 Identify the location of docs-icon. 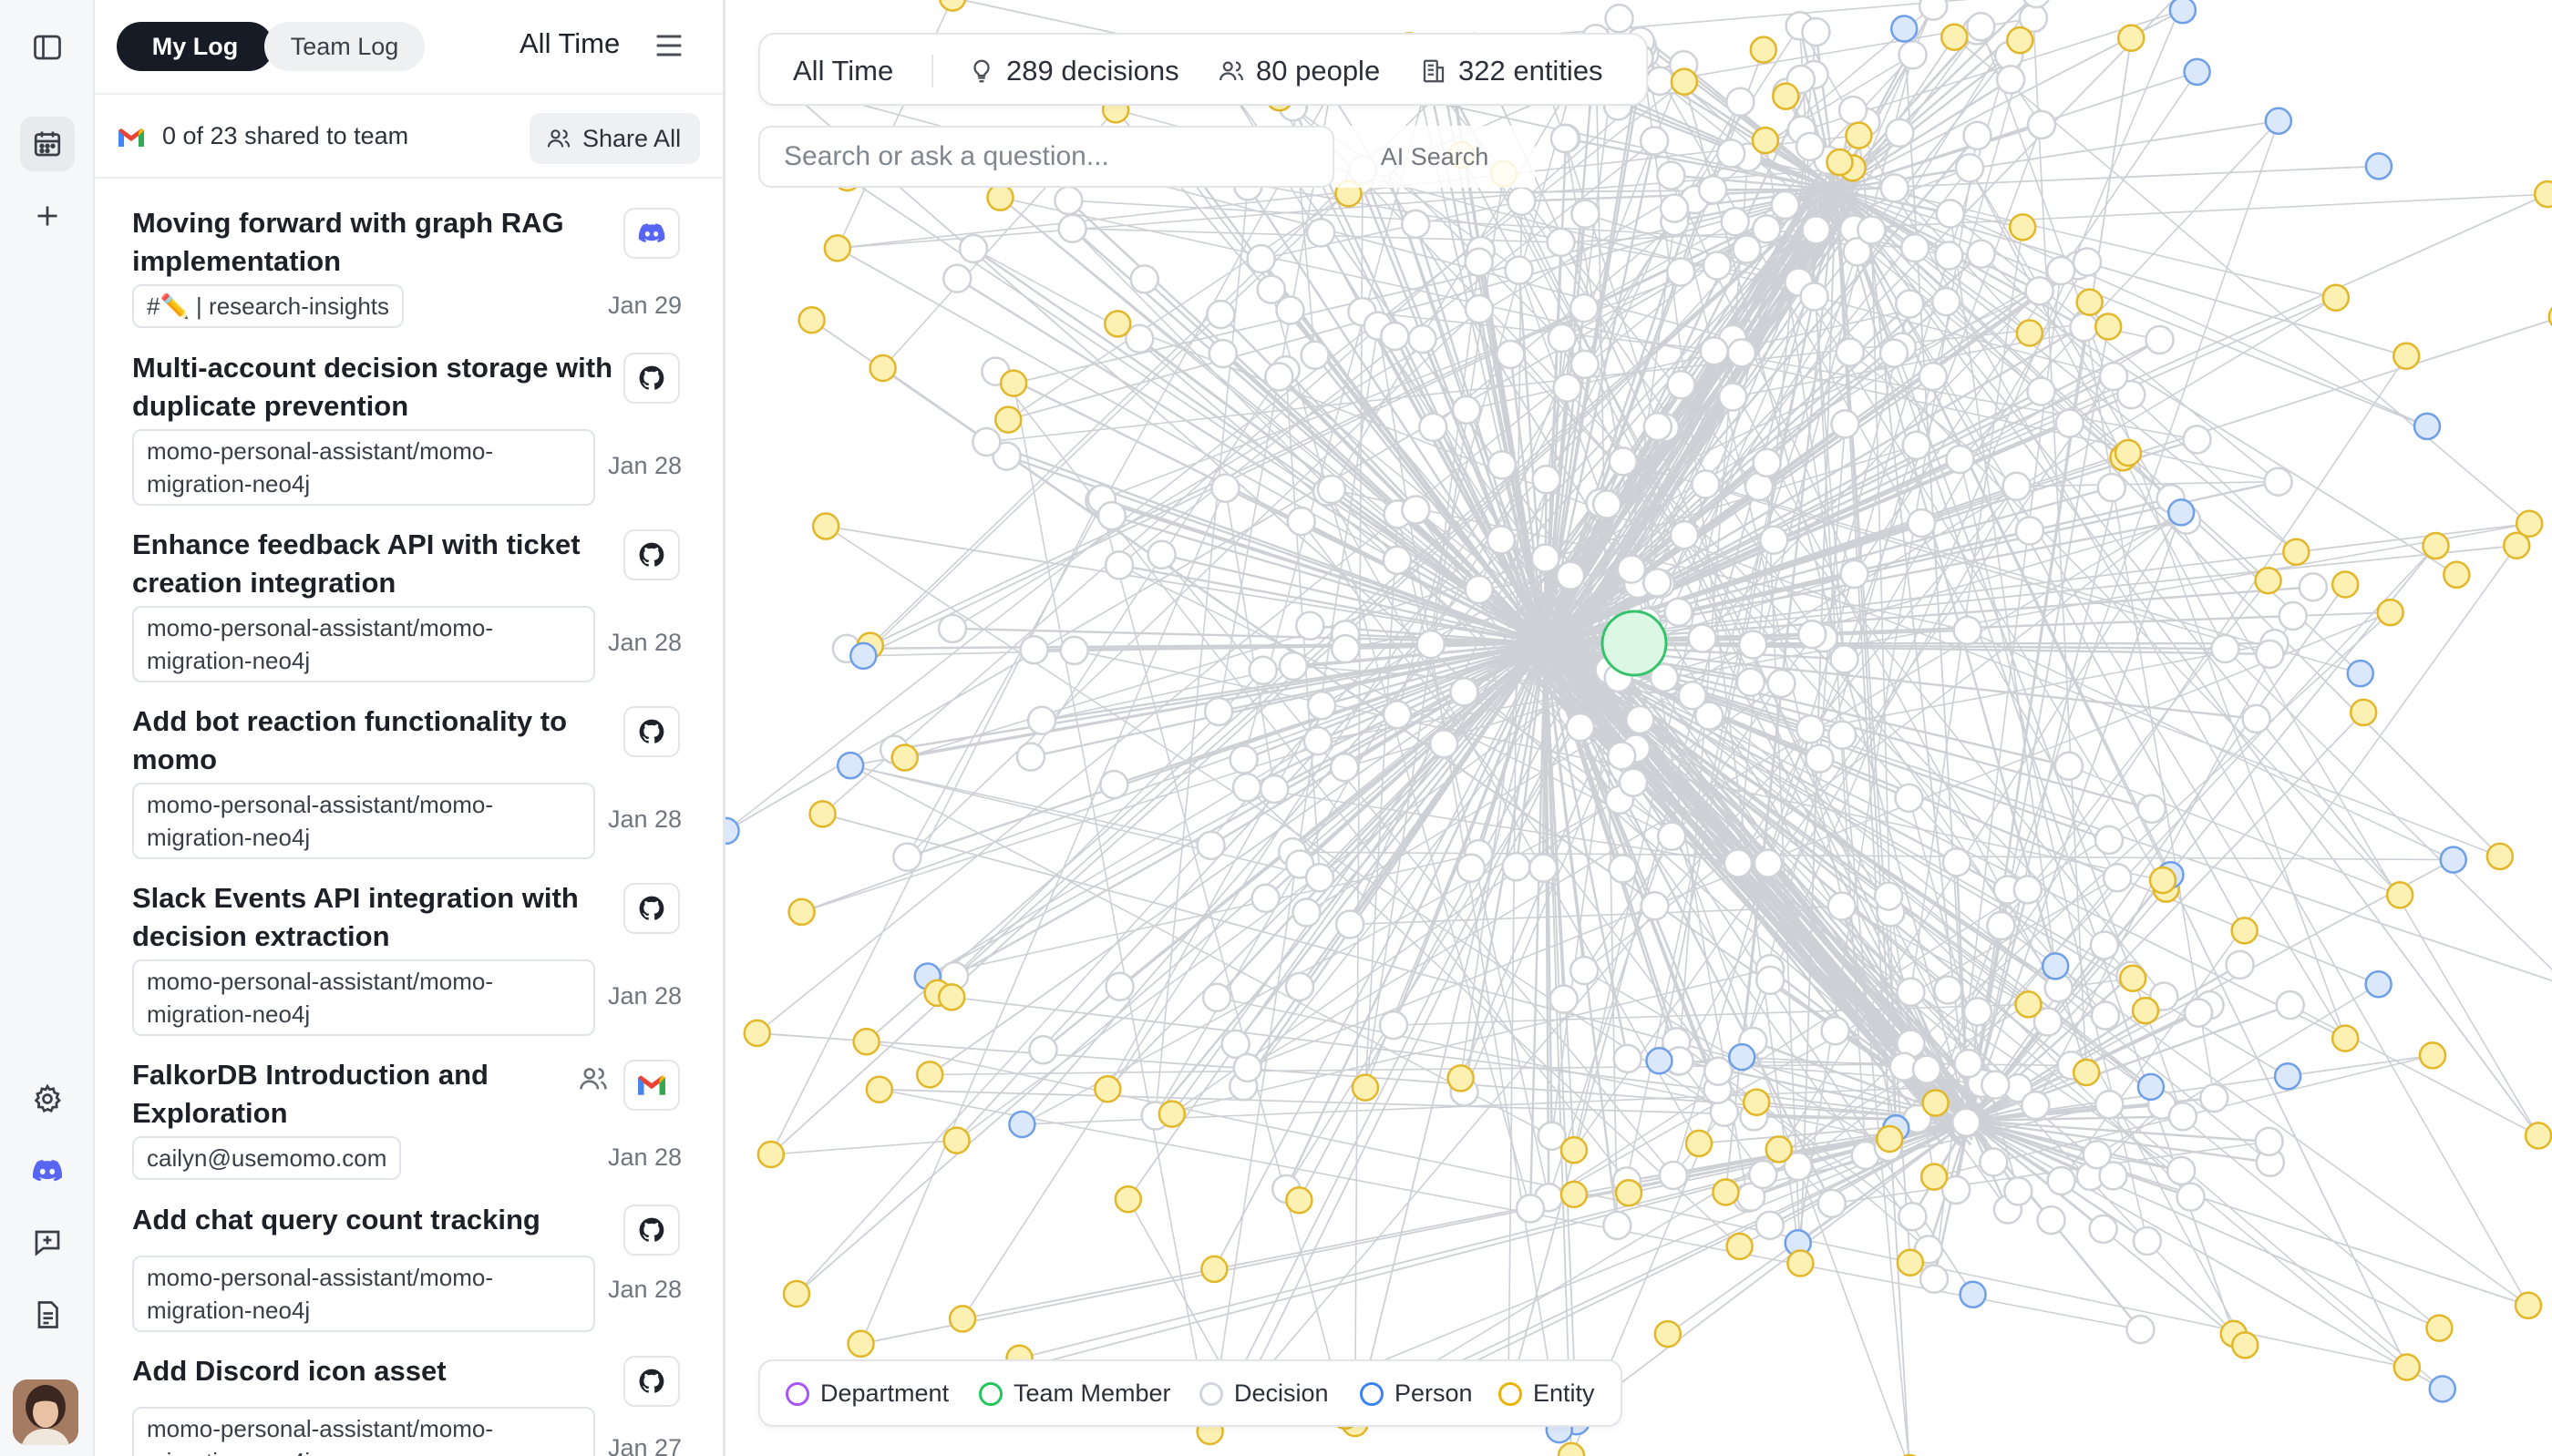
(47, 1314).